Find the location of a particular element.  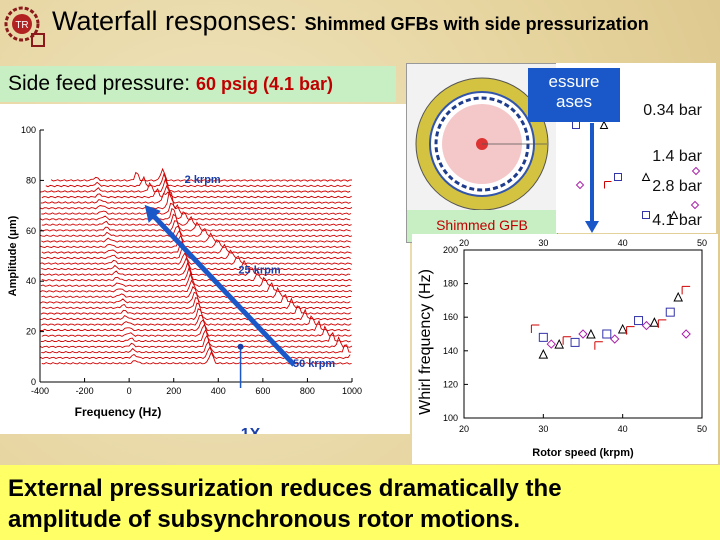

pressure-trend-chart: 0.34 bar 1.4 bar 2.8 bar 4.1 bar is located at coordinates (646, 167).